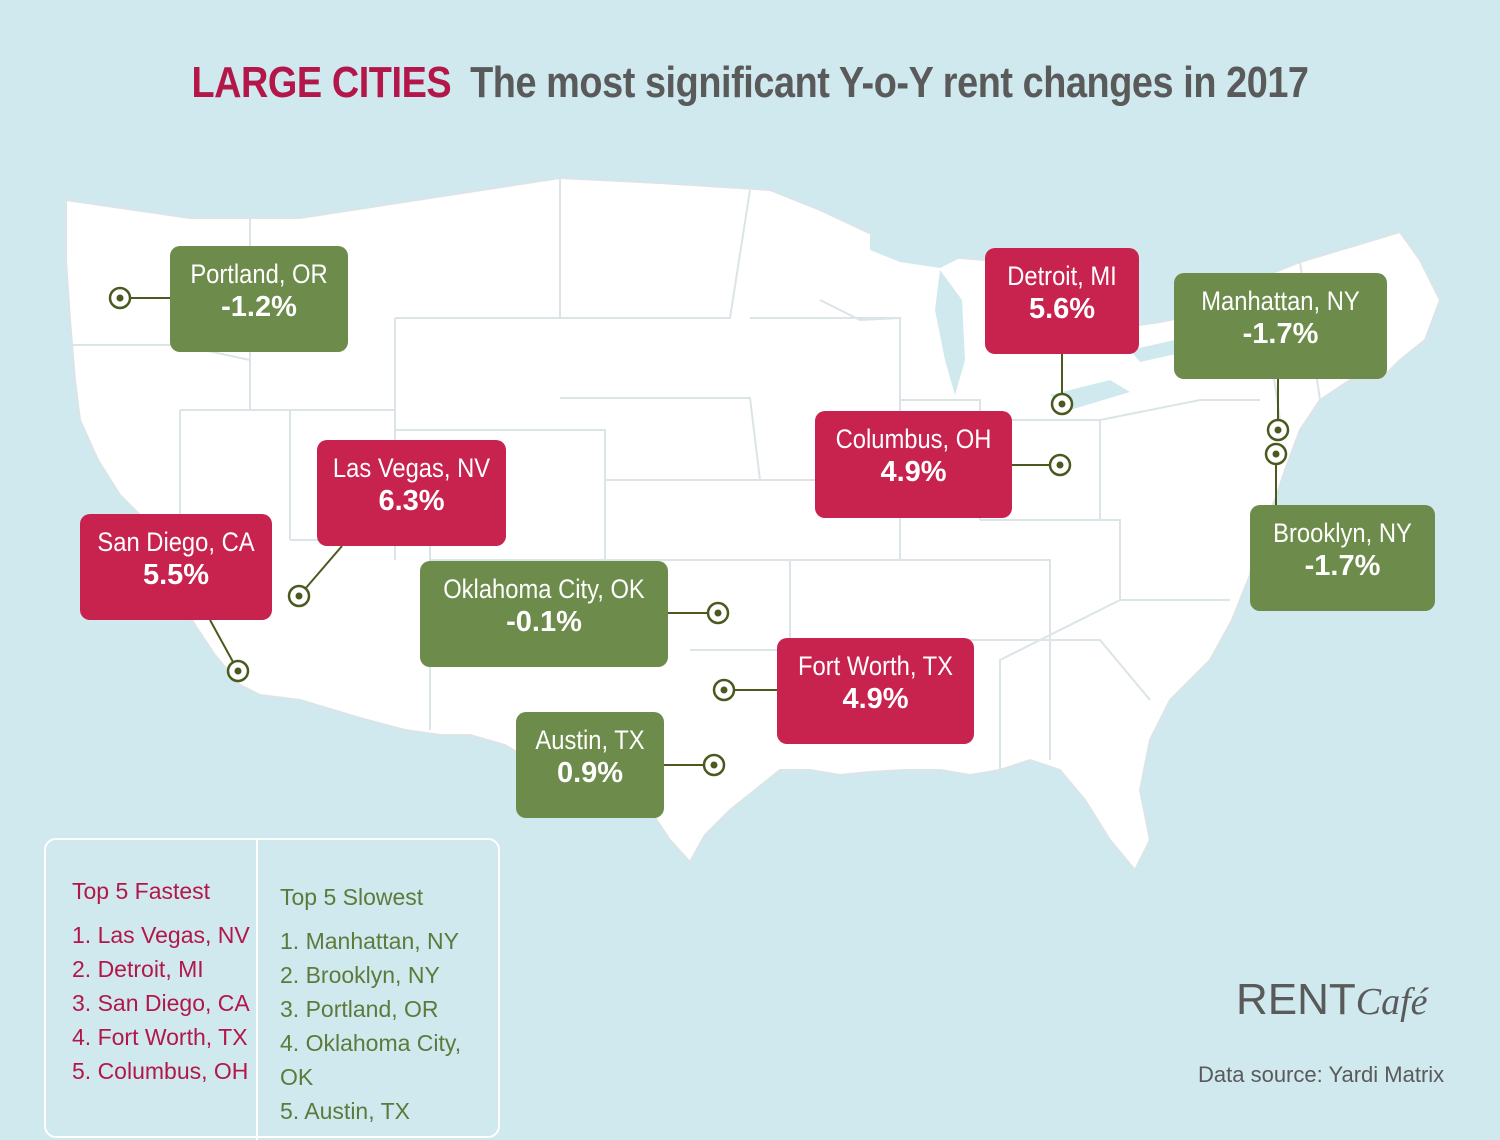  Describe the element at coordinates (411, 468) in the screenshot. I see `city-name: Las Vegas, NV` at that location.